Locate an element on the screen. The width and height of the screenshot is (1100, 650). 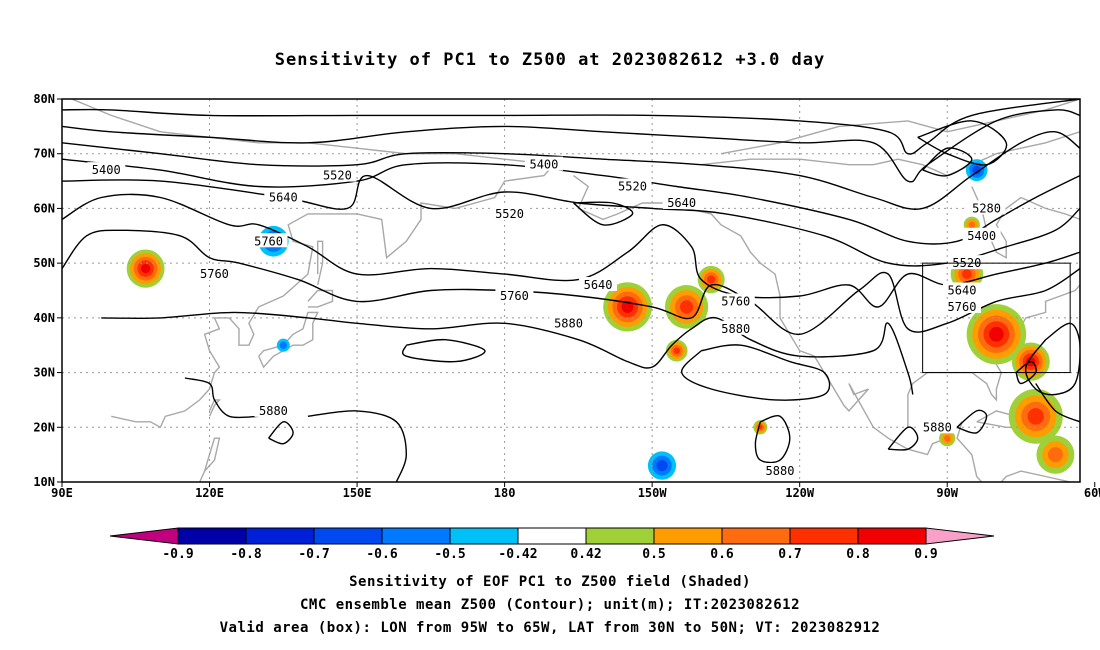
colorbar-tick-label: 0.9 is located at coordinates (925, 554).